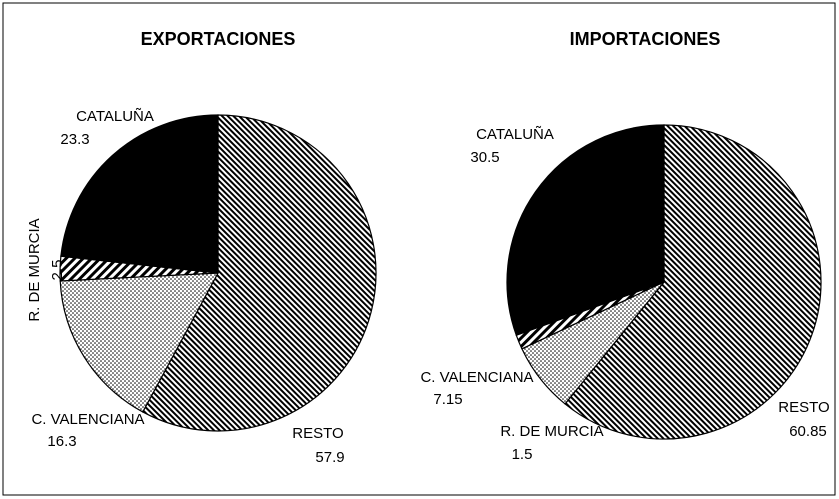 This screenshot has height=499, width=839. I want to click on slice-value: 2.5, so click(57, 270).